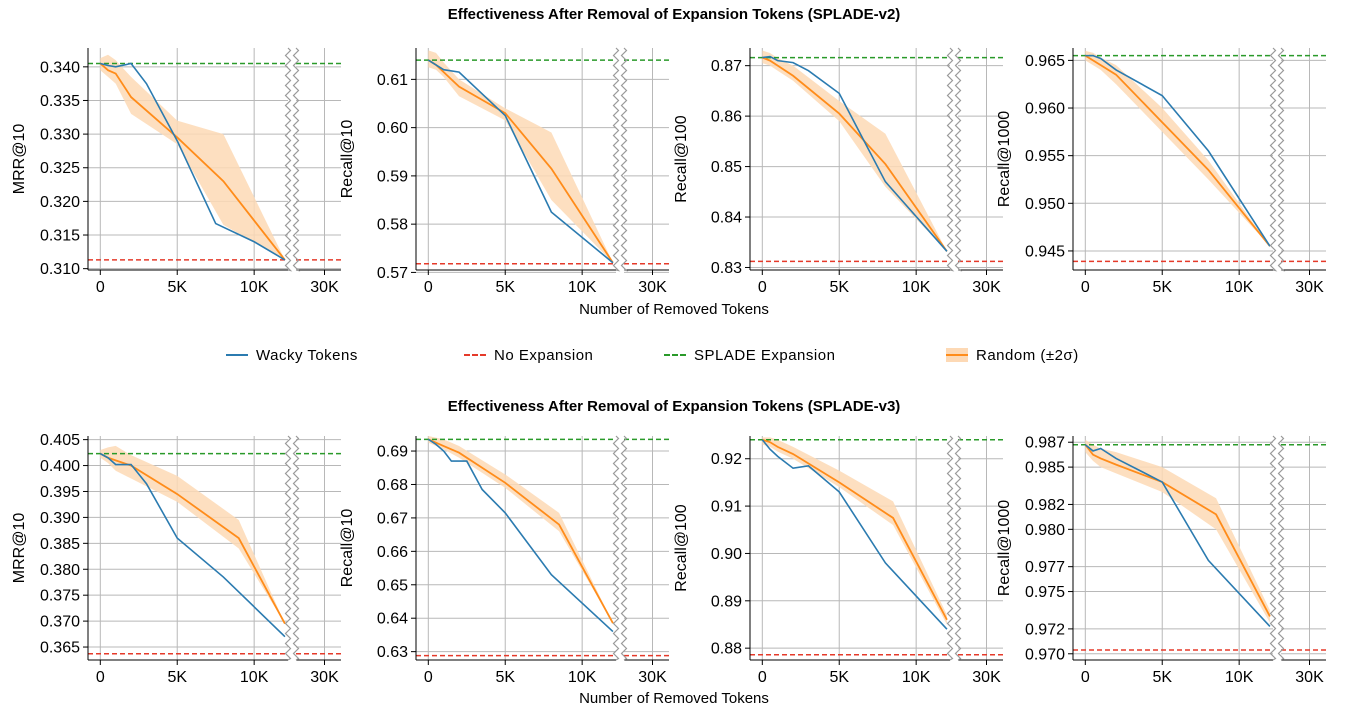 This screenshot has width=1348, height=709. What do you see at coordinates (192, 157) in the screenshot?
I see `random-band-g0-p0` at bounding box center [192, 157].